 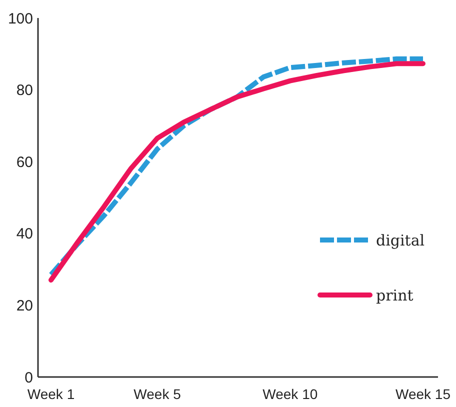 I want to click on x-tick-label: Week 15, so click(x=423, y=394).